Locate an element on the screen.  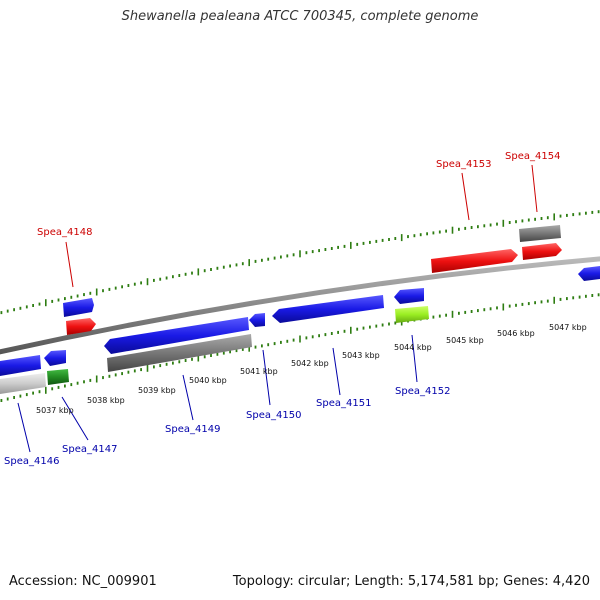
kbp-label: 5041 kbp is located at coordinates (259, 371).